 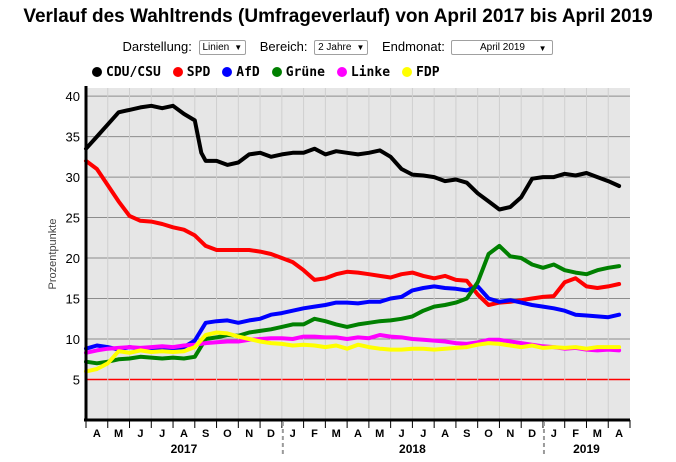 What do you see at coordinates (184, 449) in the screenshot?
I see `x-year-label: 2017` at bounding box center [184, 449].